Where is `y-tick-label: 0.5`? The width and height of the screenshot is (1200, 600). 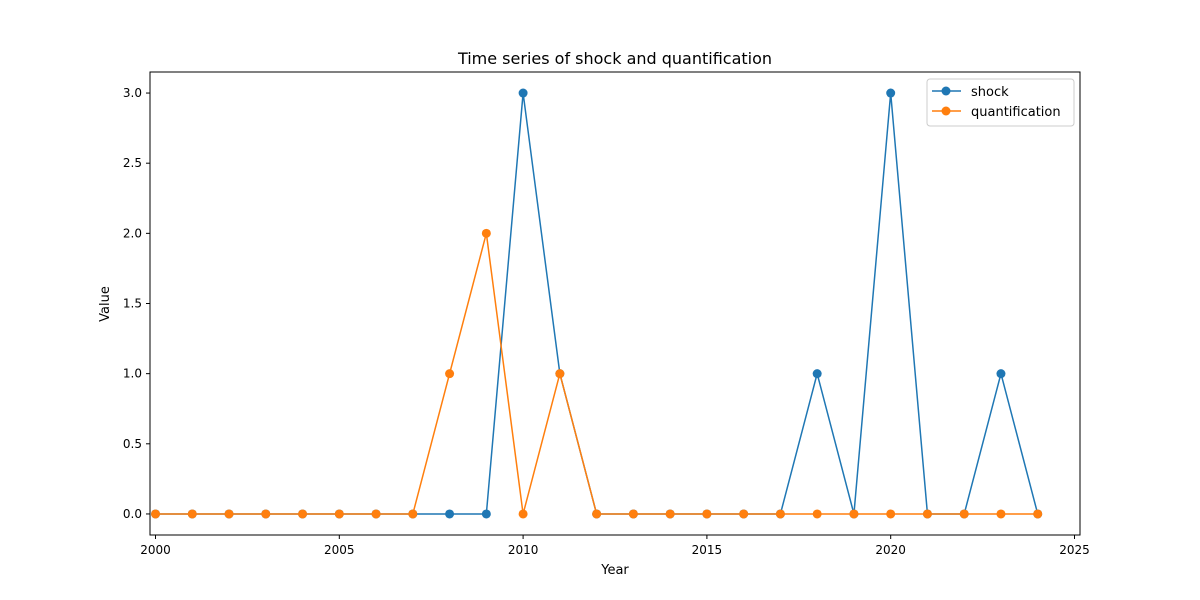 y-tick-label: 0.5 is located at coordinates (132, 444).